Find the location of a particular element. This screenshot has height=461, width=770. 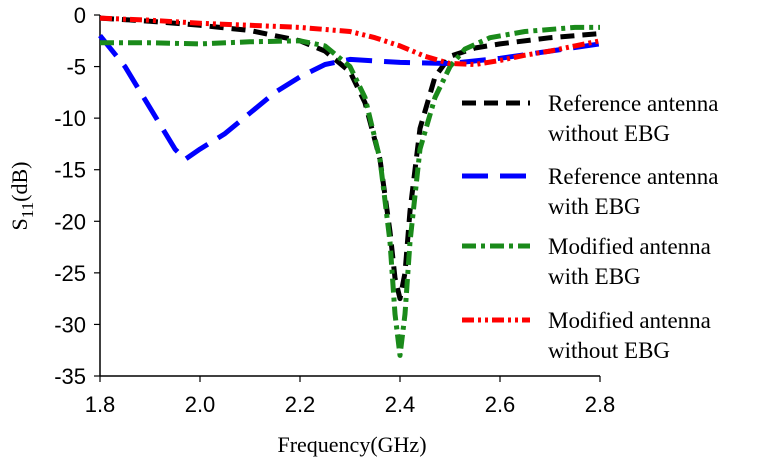

y-tick-label: 0 is located at coordinates (80, 15).